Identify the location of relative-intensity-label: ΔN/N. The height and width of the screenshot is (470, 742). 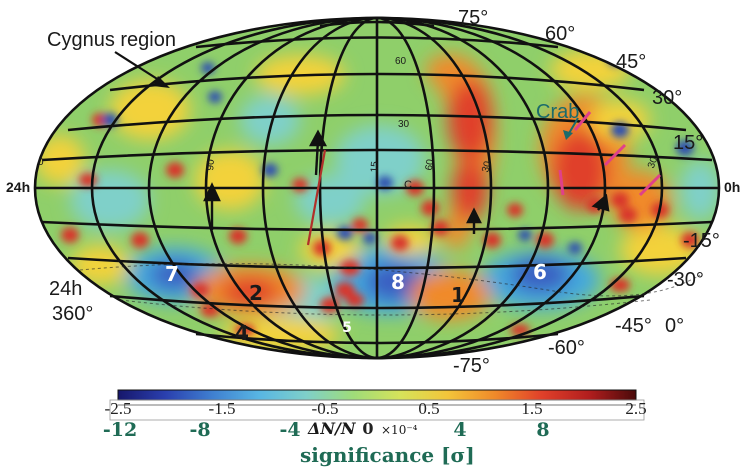
(332, 428).